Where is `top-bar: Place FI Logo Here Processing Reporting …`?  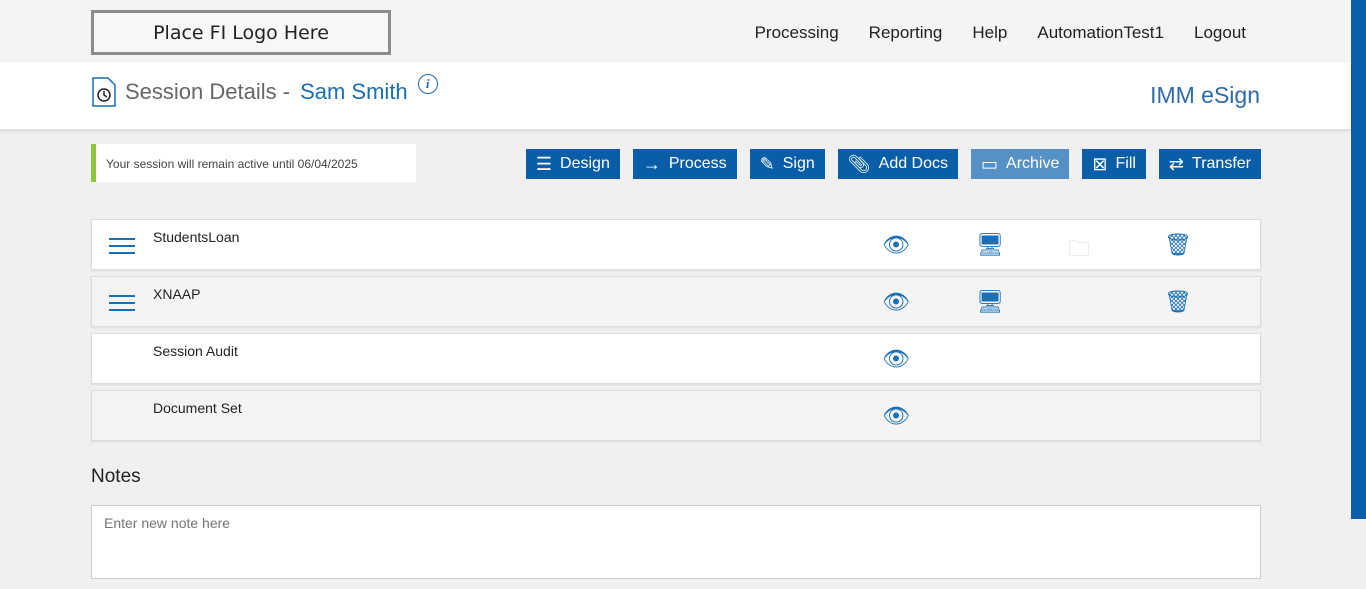
top-bar: Place FI Logo Here Processing Reporting … is located at coordinates (683, 31).